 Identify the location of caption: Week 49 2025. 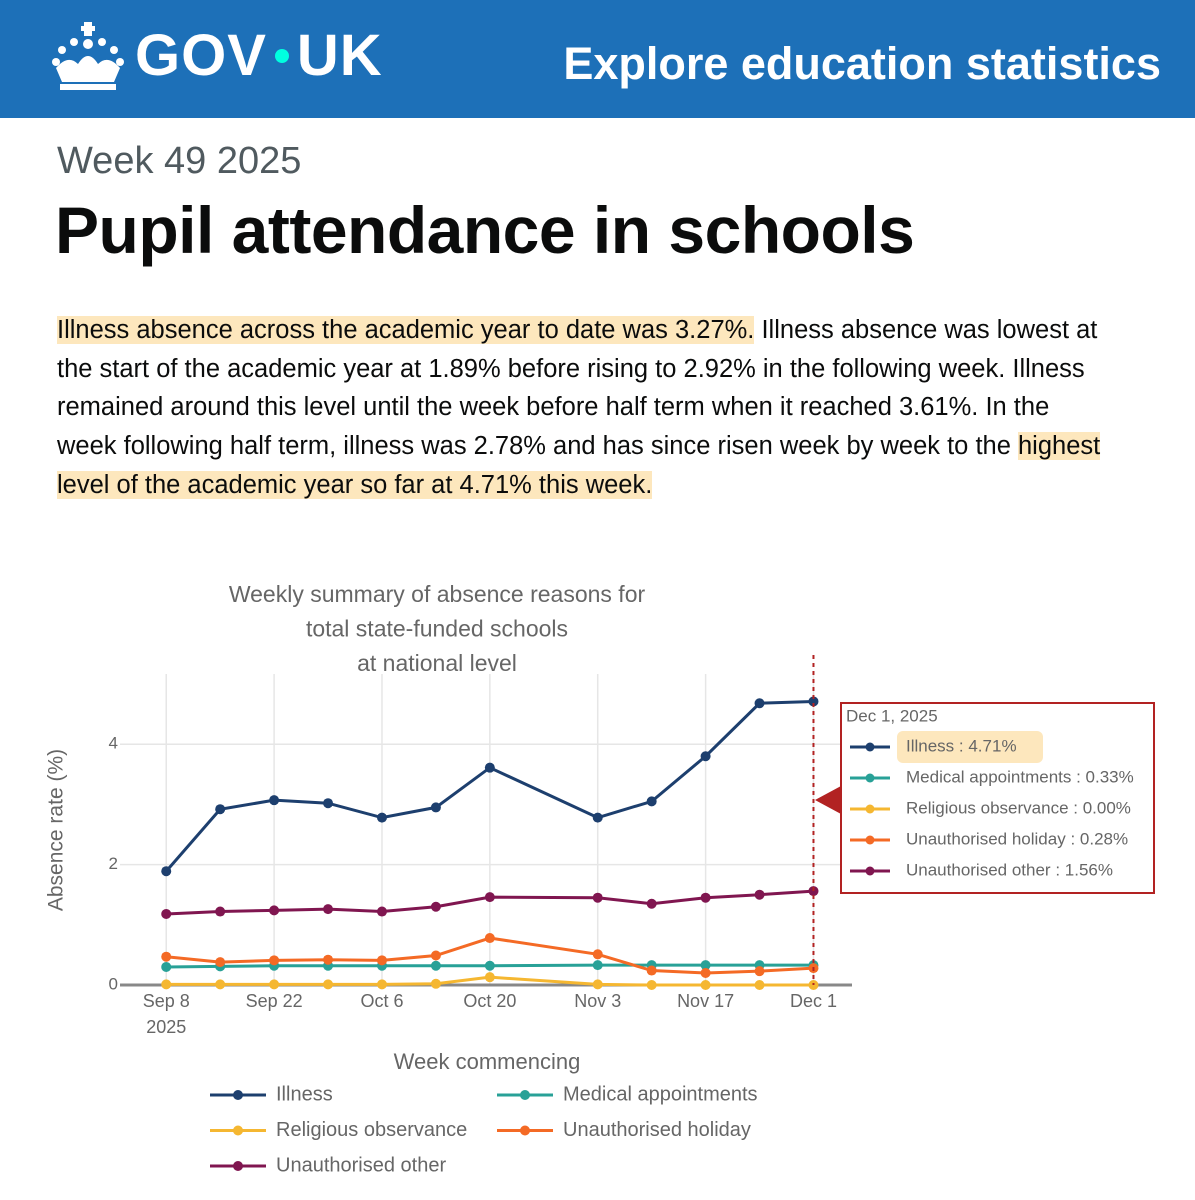
(179, 161).